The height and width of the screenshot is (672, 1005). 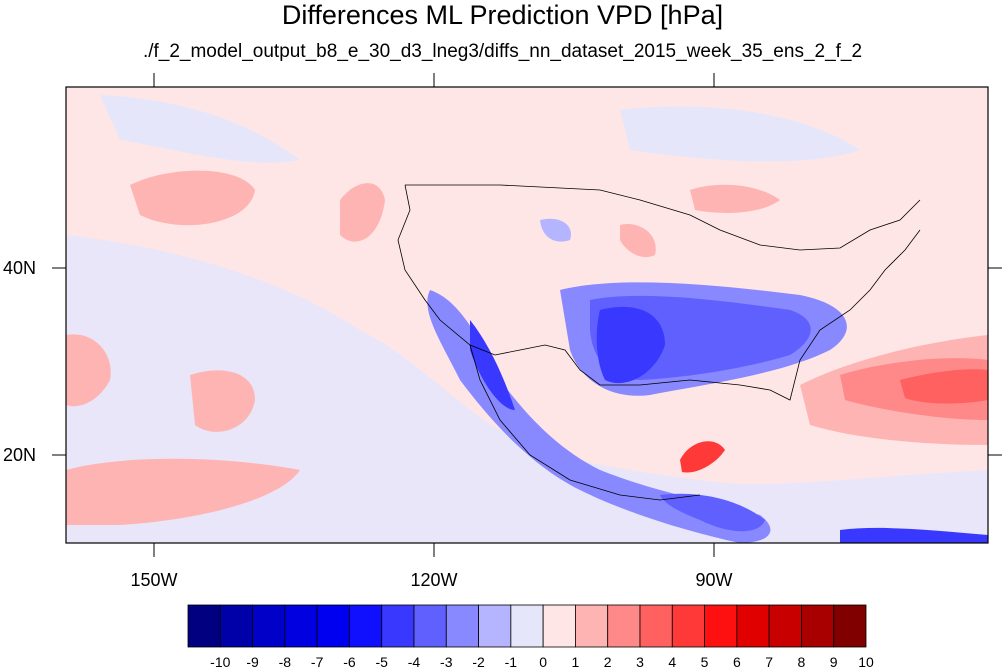 What do you see at coordinates (434, 580) in the screenshot?
I see `lon-label-120w: 120W` at bounding box center [434, 580].